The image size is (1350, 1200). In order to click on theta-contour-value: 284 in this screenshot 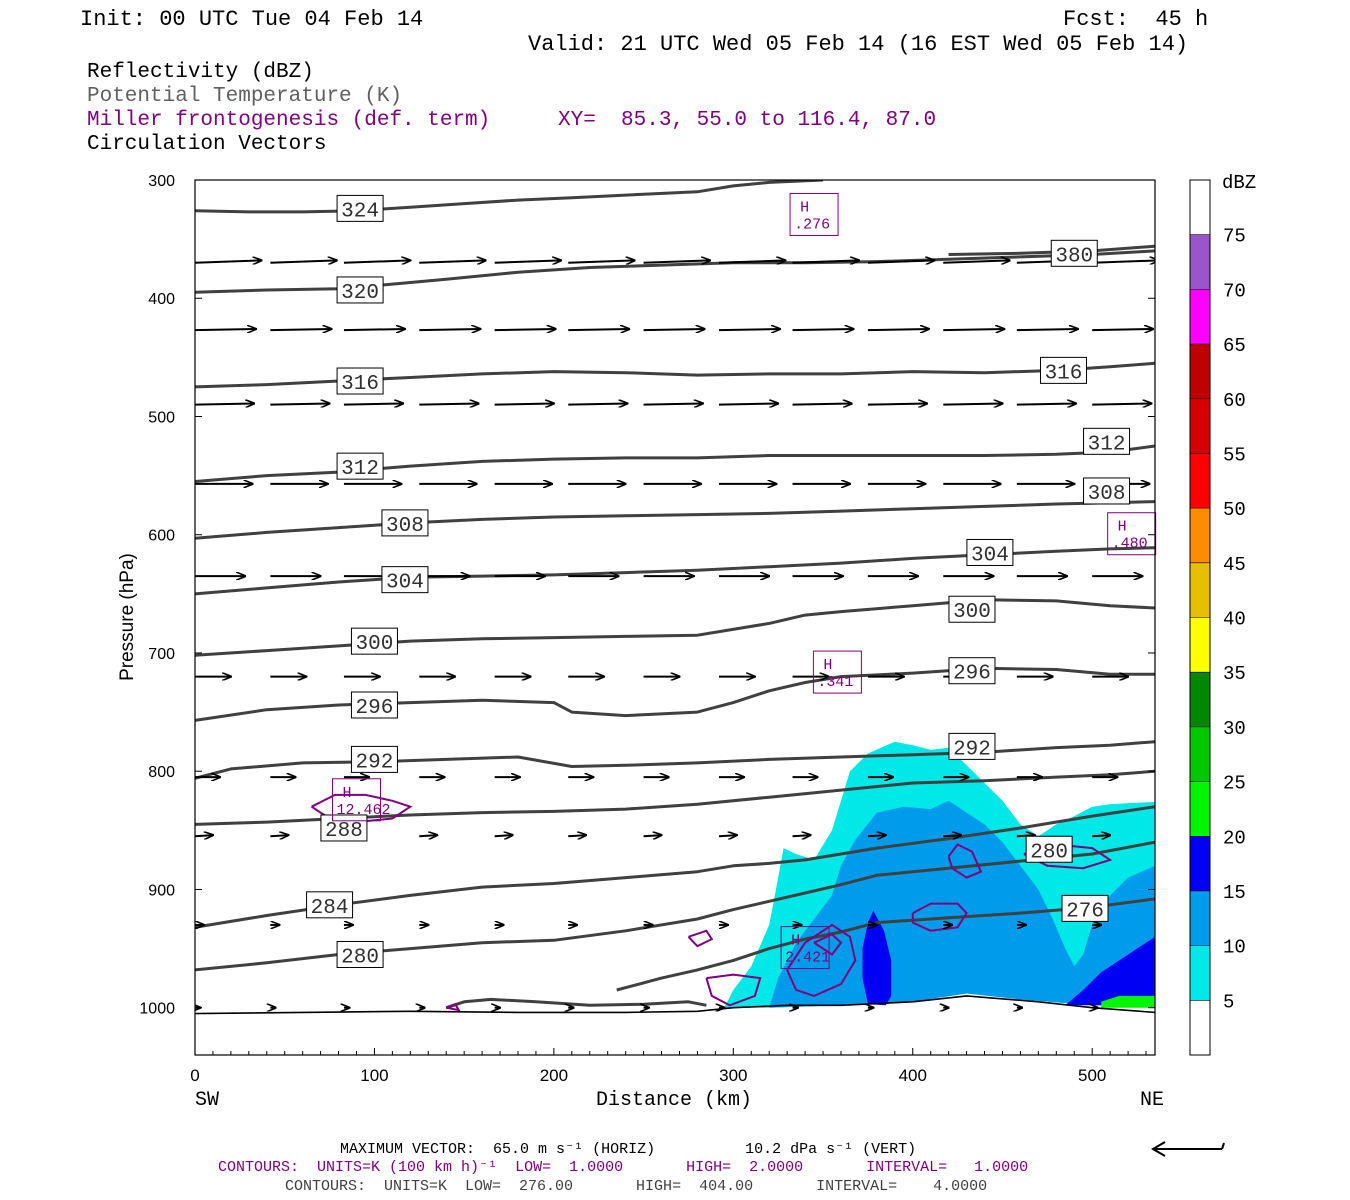, I will do `click(330, 908)`.